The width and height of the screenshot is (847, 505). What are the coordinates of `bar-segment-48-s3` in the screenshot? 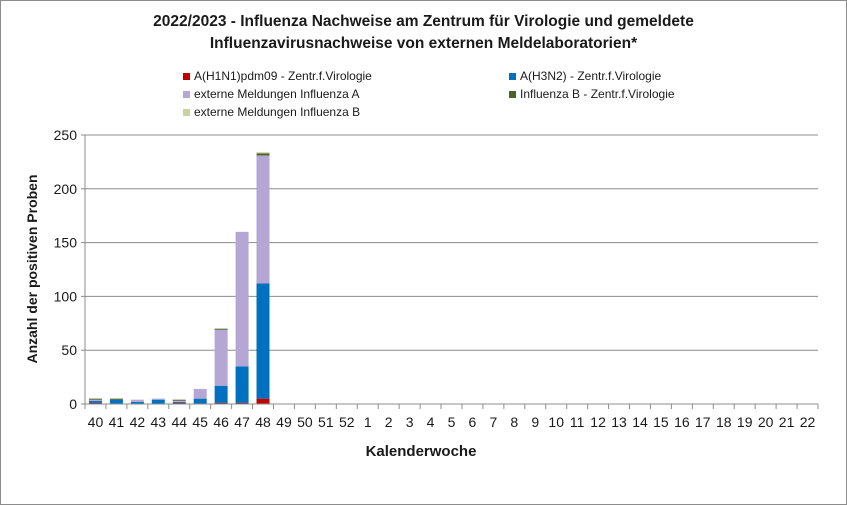 It's located at (263, 154).